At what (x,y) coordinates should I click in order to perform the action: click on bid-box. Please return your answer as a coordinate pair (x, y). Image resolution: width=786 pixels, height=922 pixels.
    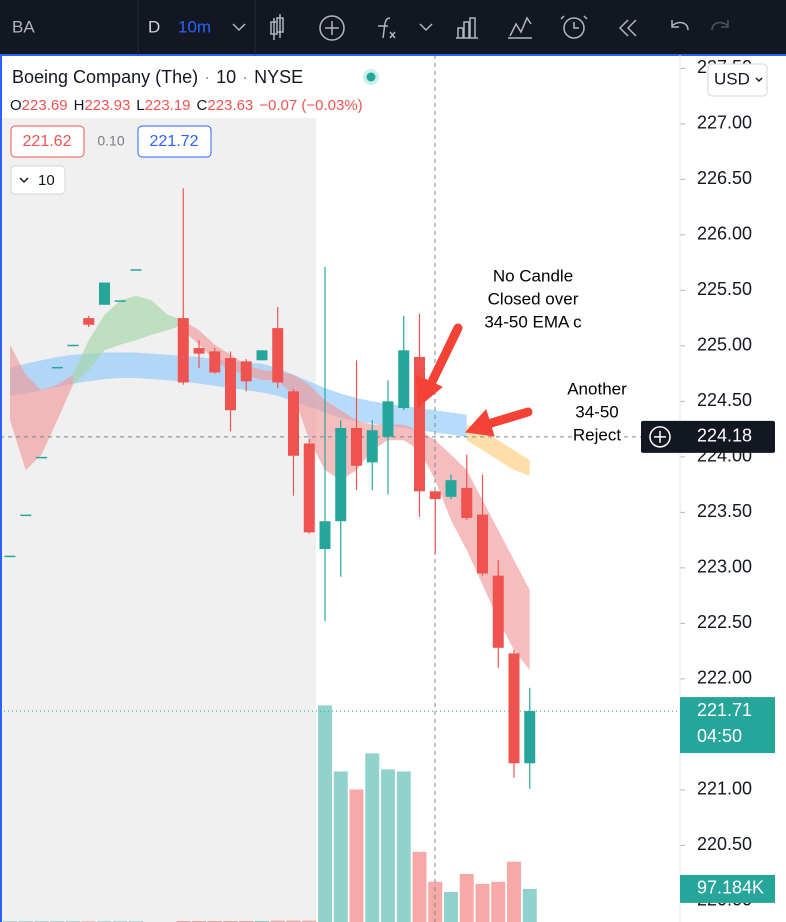
    Looking at the image, I should click on (47, 141).